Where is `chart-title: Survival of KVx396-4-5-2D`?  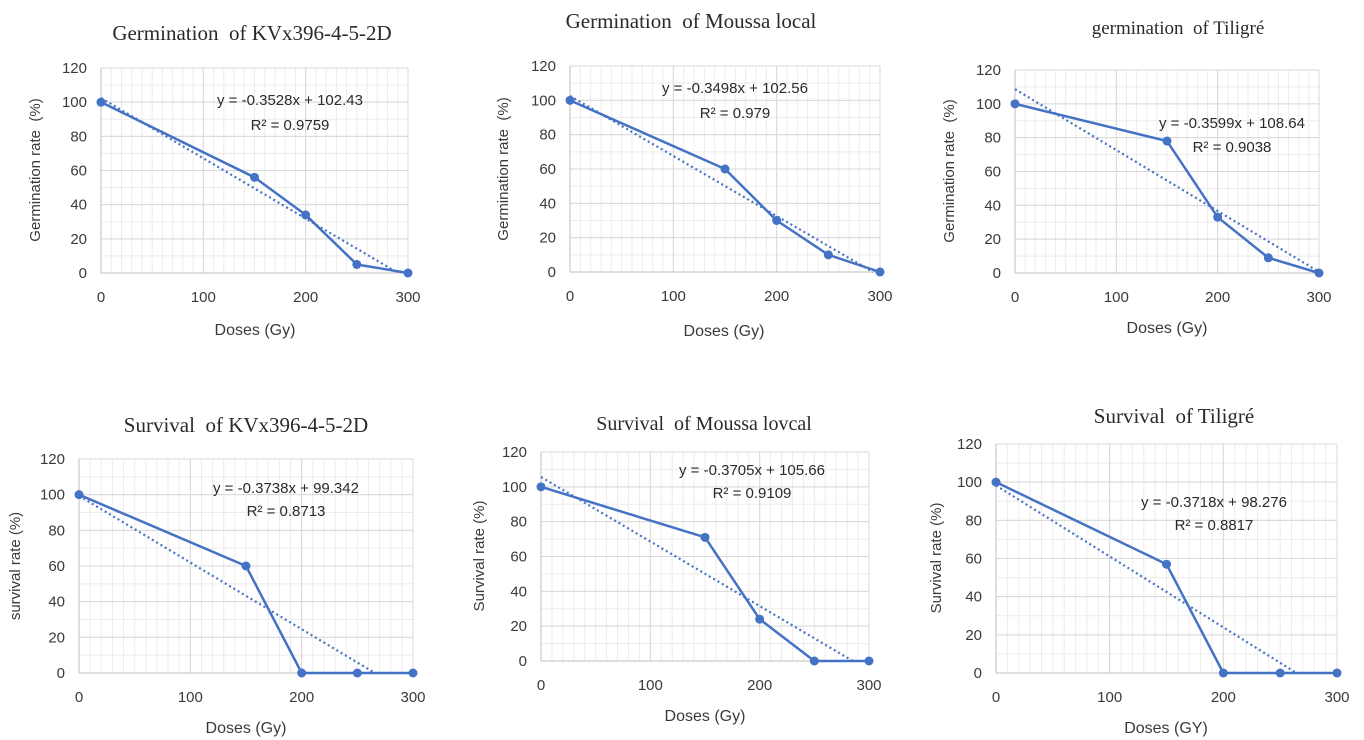 chart-title: Survival of KVx396-4-5-2D is located at coordinates (246, 425).